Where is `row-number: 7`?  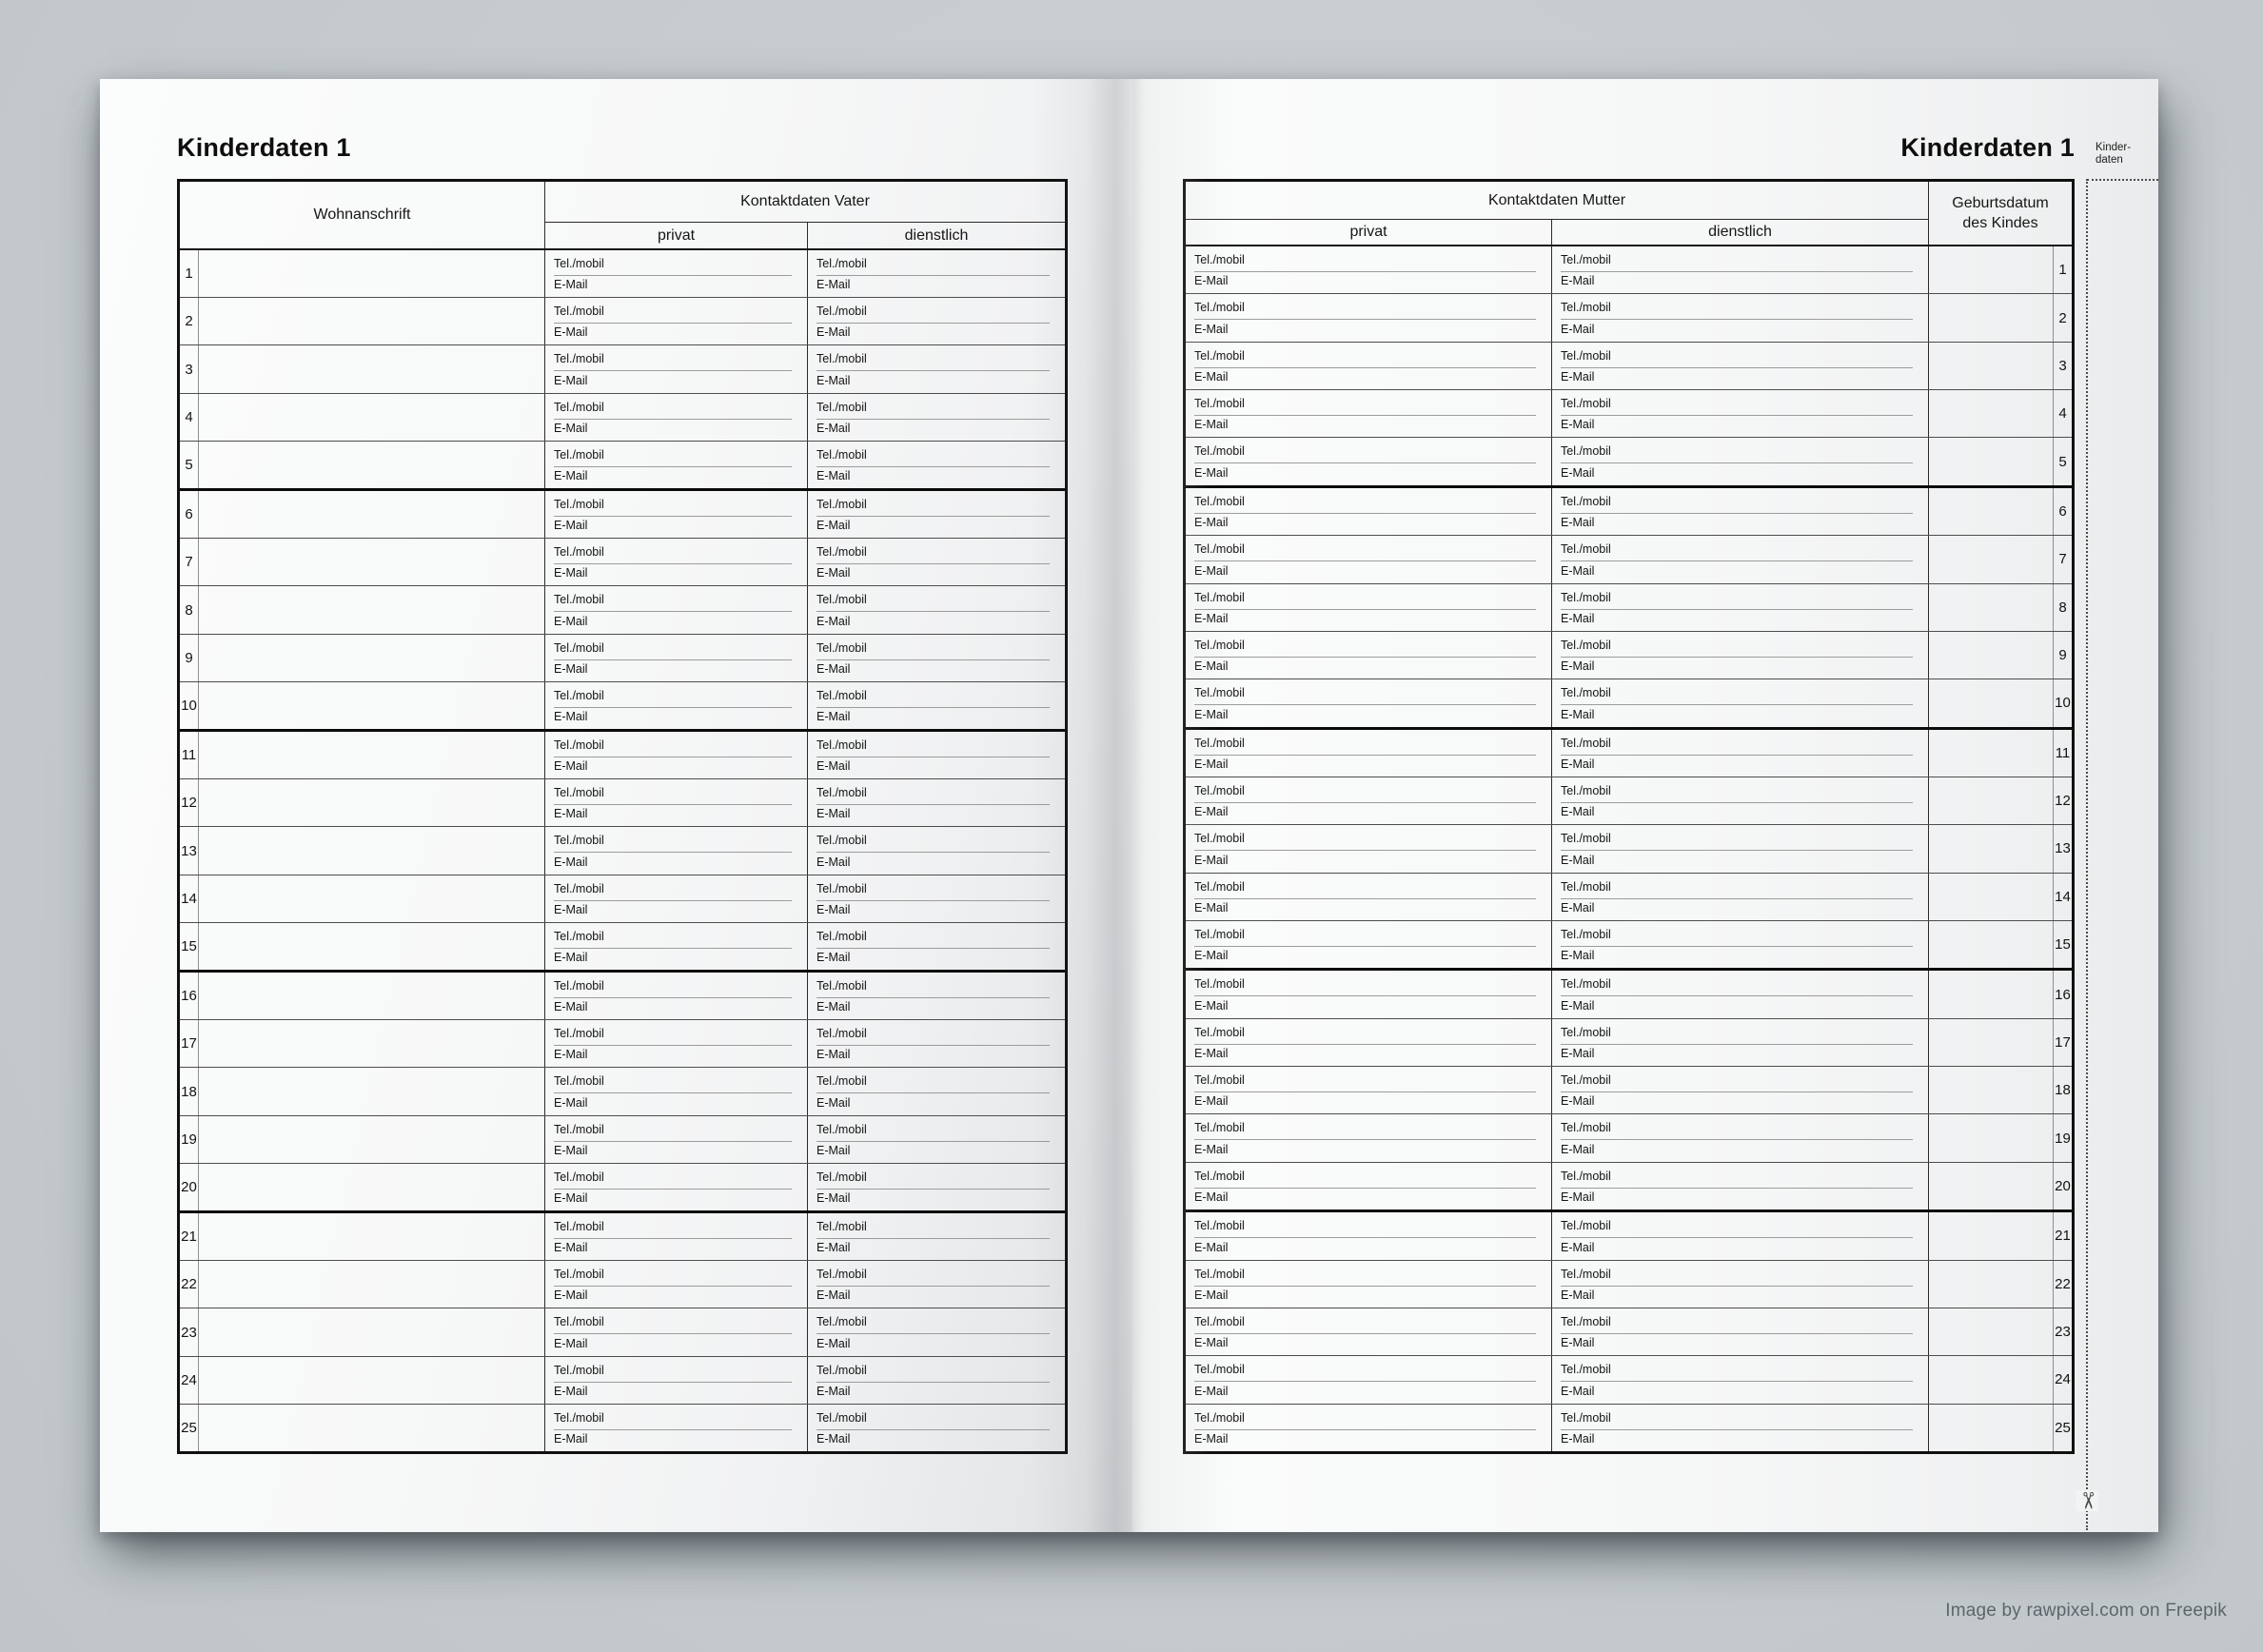
row-number: 7 is located at coordinates (189, 562).